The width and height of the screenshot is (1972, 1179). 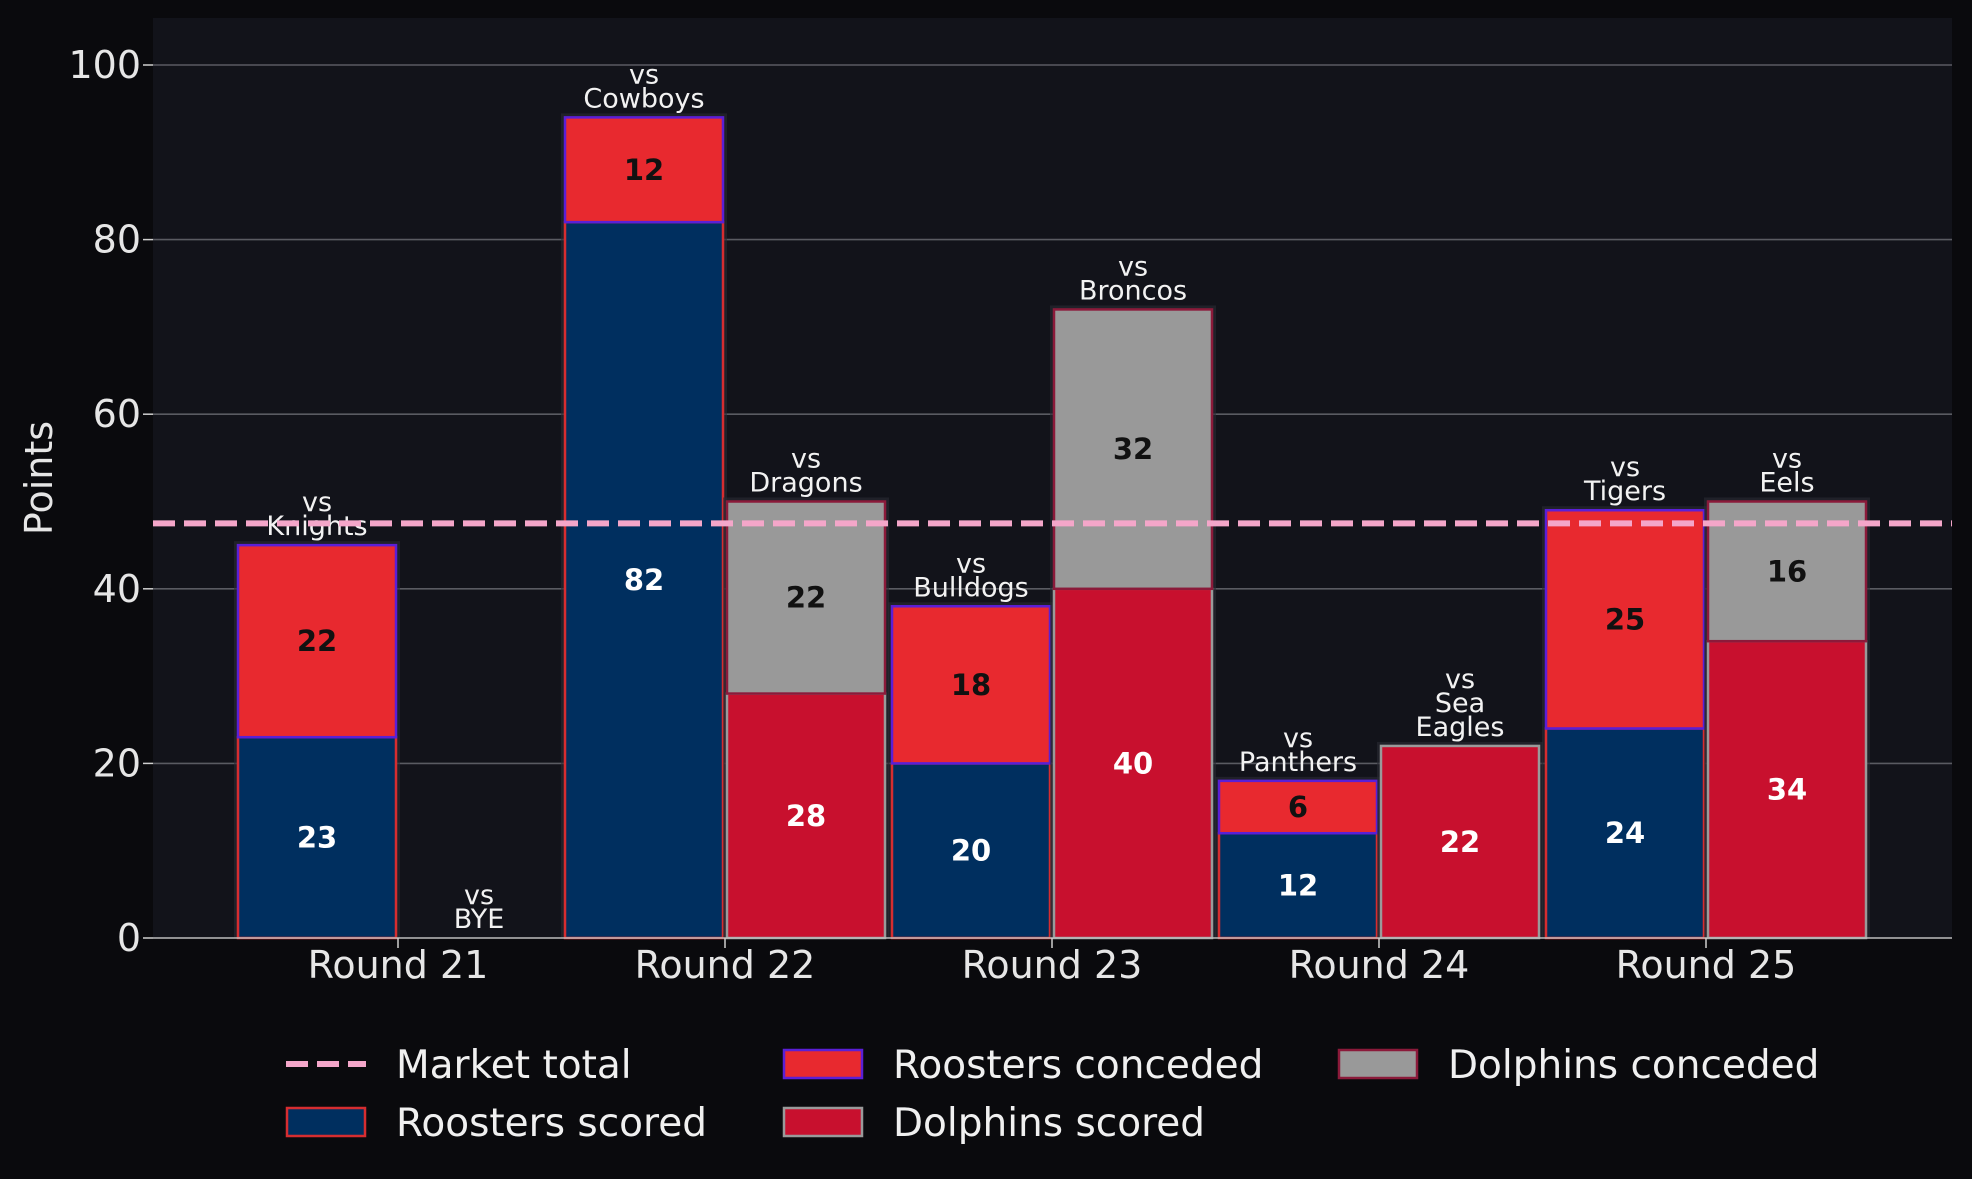 I want to click on dolphins-opponent-label: Broncos, so click(x=1133, y=290).